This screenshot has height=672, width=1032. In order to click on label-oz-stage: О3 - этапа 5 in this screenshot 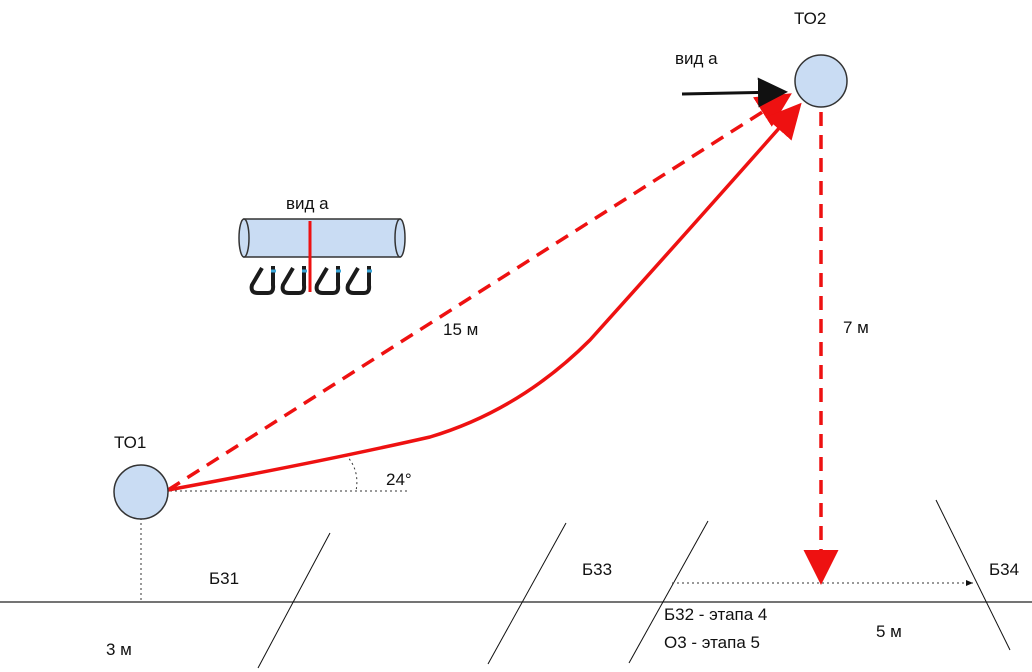, I will do `click(712, 642)`.